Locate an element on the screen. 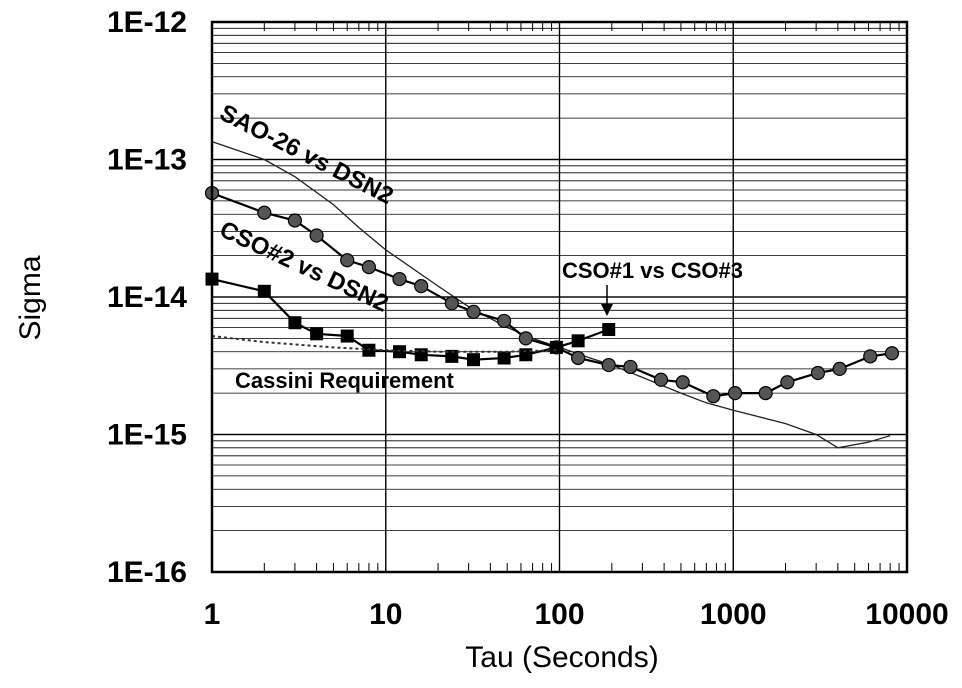  y-tick-label: 1E-15 is located at coordinates (147, 435).